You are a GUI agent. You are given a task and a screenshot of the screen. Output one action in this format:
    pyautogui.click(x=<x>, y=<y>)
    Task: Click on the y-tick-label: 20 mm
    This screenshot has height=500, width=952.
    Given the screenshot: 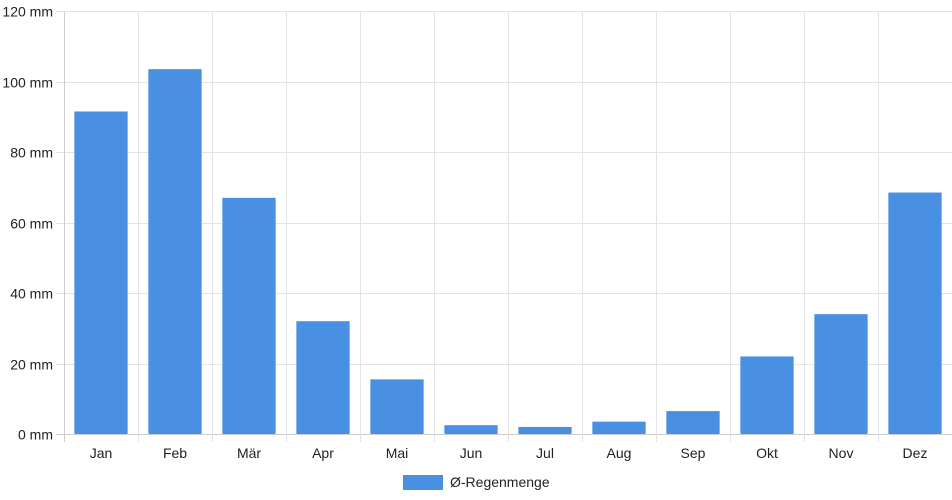 What is the action you would take?
    pyautogui.click(x=31, y=365)
    